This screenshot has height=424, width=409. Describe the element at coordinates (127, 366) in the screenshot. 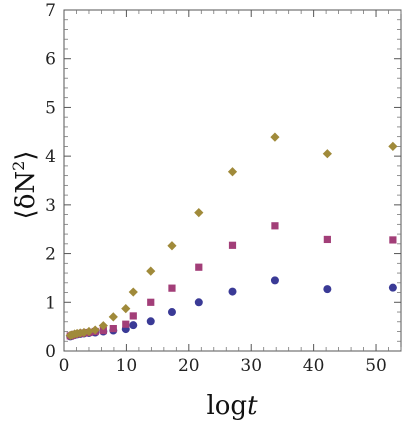

I see `x-tick-label-10: 10` at that location.